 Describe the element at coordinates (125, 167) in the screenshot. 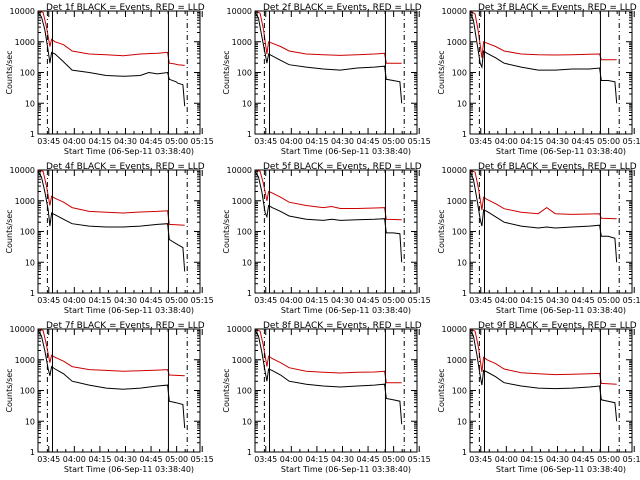

I see `chart-title: Det 4f BLACK = Events, RED = LLD` at that location.